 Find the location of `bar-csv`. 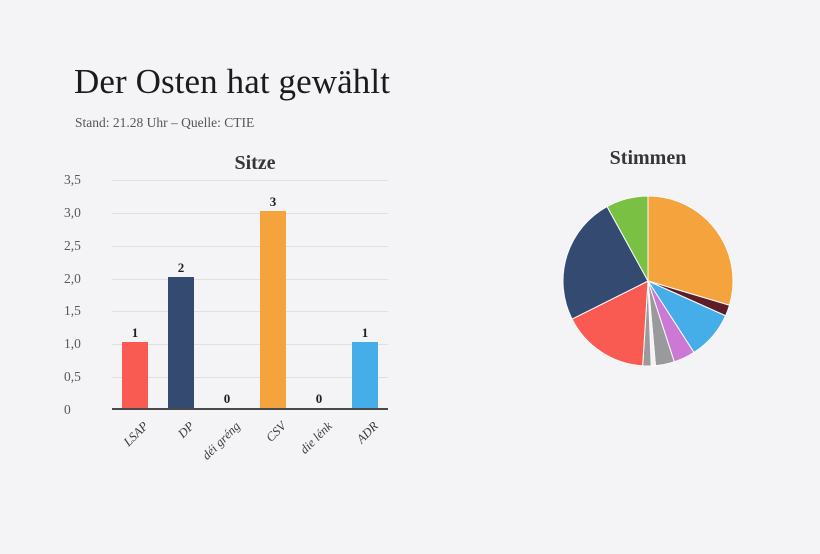

bar-csv is located at coordinates (273, 309).